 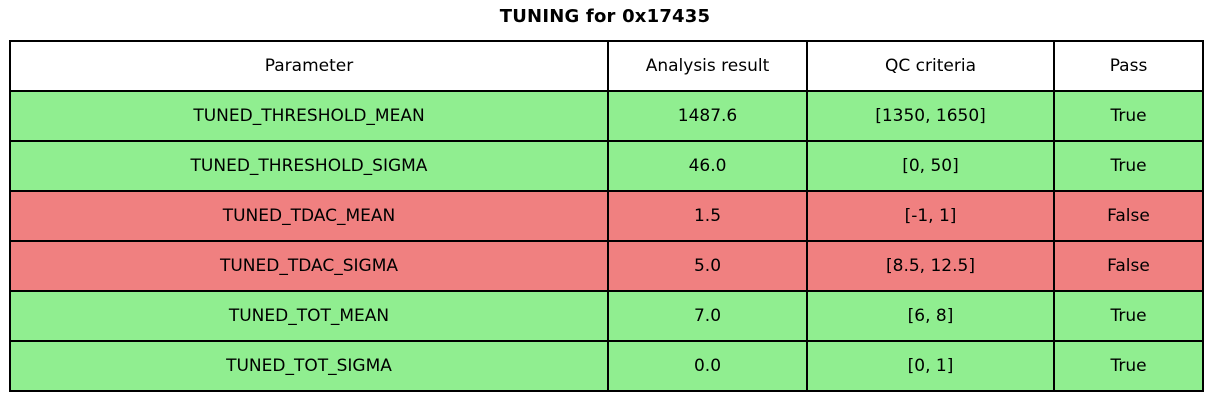 I want to click on table-row: TUNED_TDAC_SIGMA 5.0 [8.5, 12.5] False, so click(x=606, y=266).